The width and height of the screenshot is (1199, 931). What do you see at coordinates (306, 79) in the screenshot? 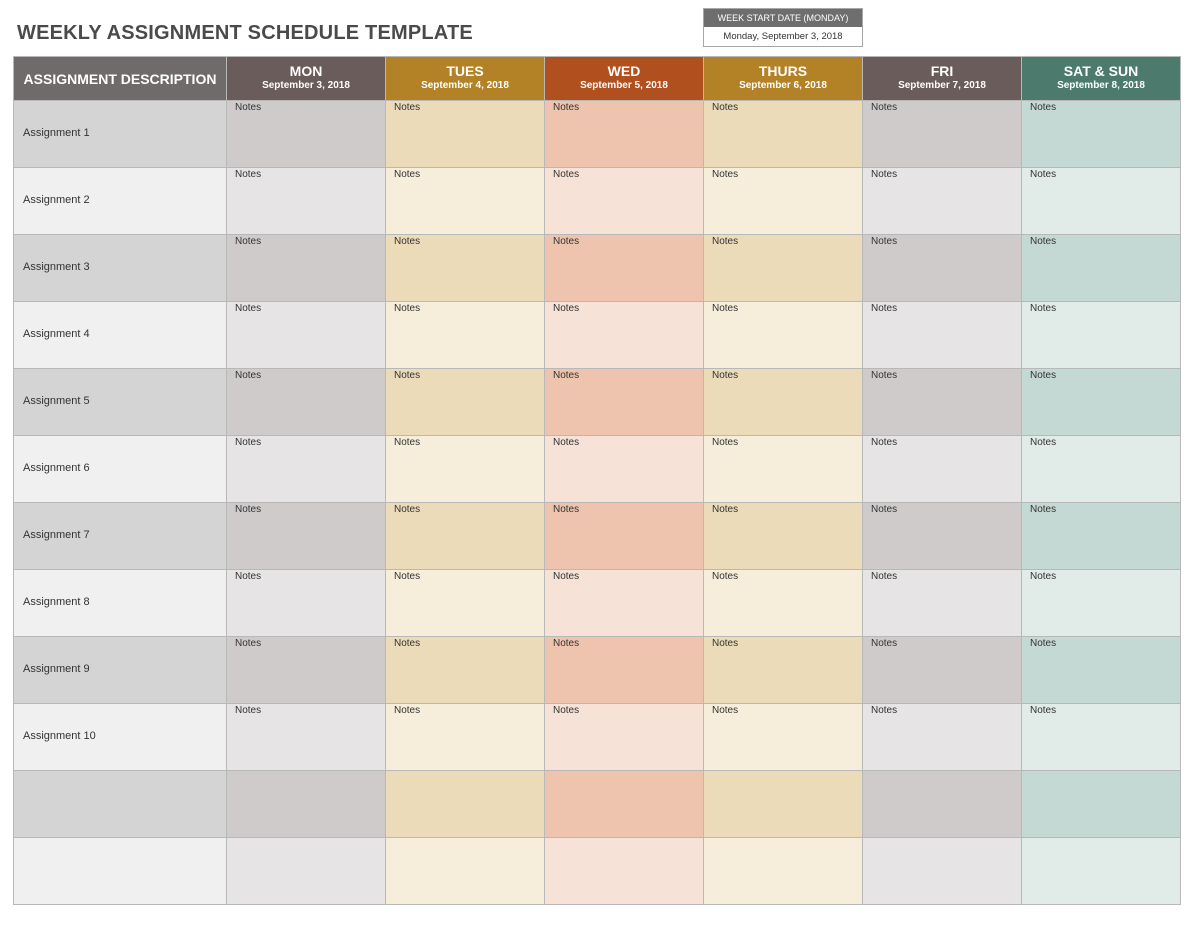
I see `header-day-mon: MON September 3, 2018` at bounding box center [306, 79].